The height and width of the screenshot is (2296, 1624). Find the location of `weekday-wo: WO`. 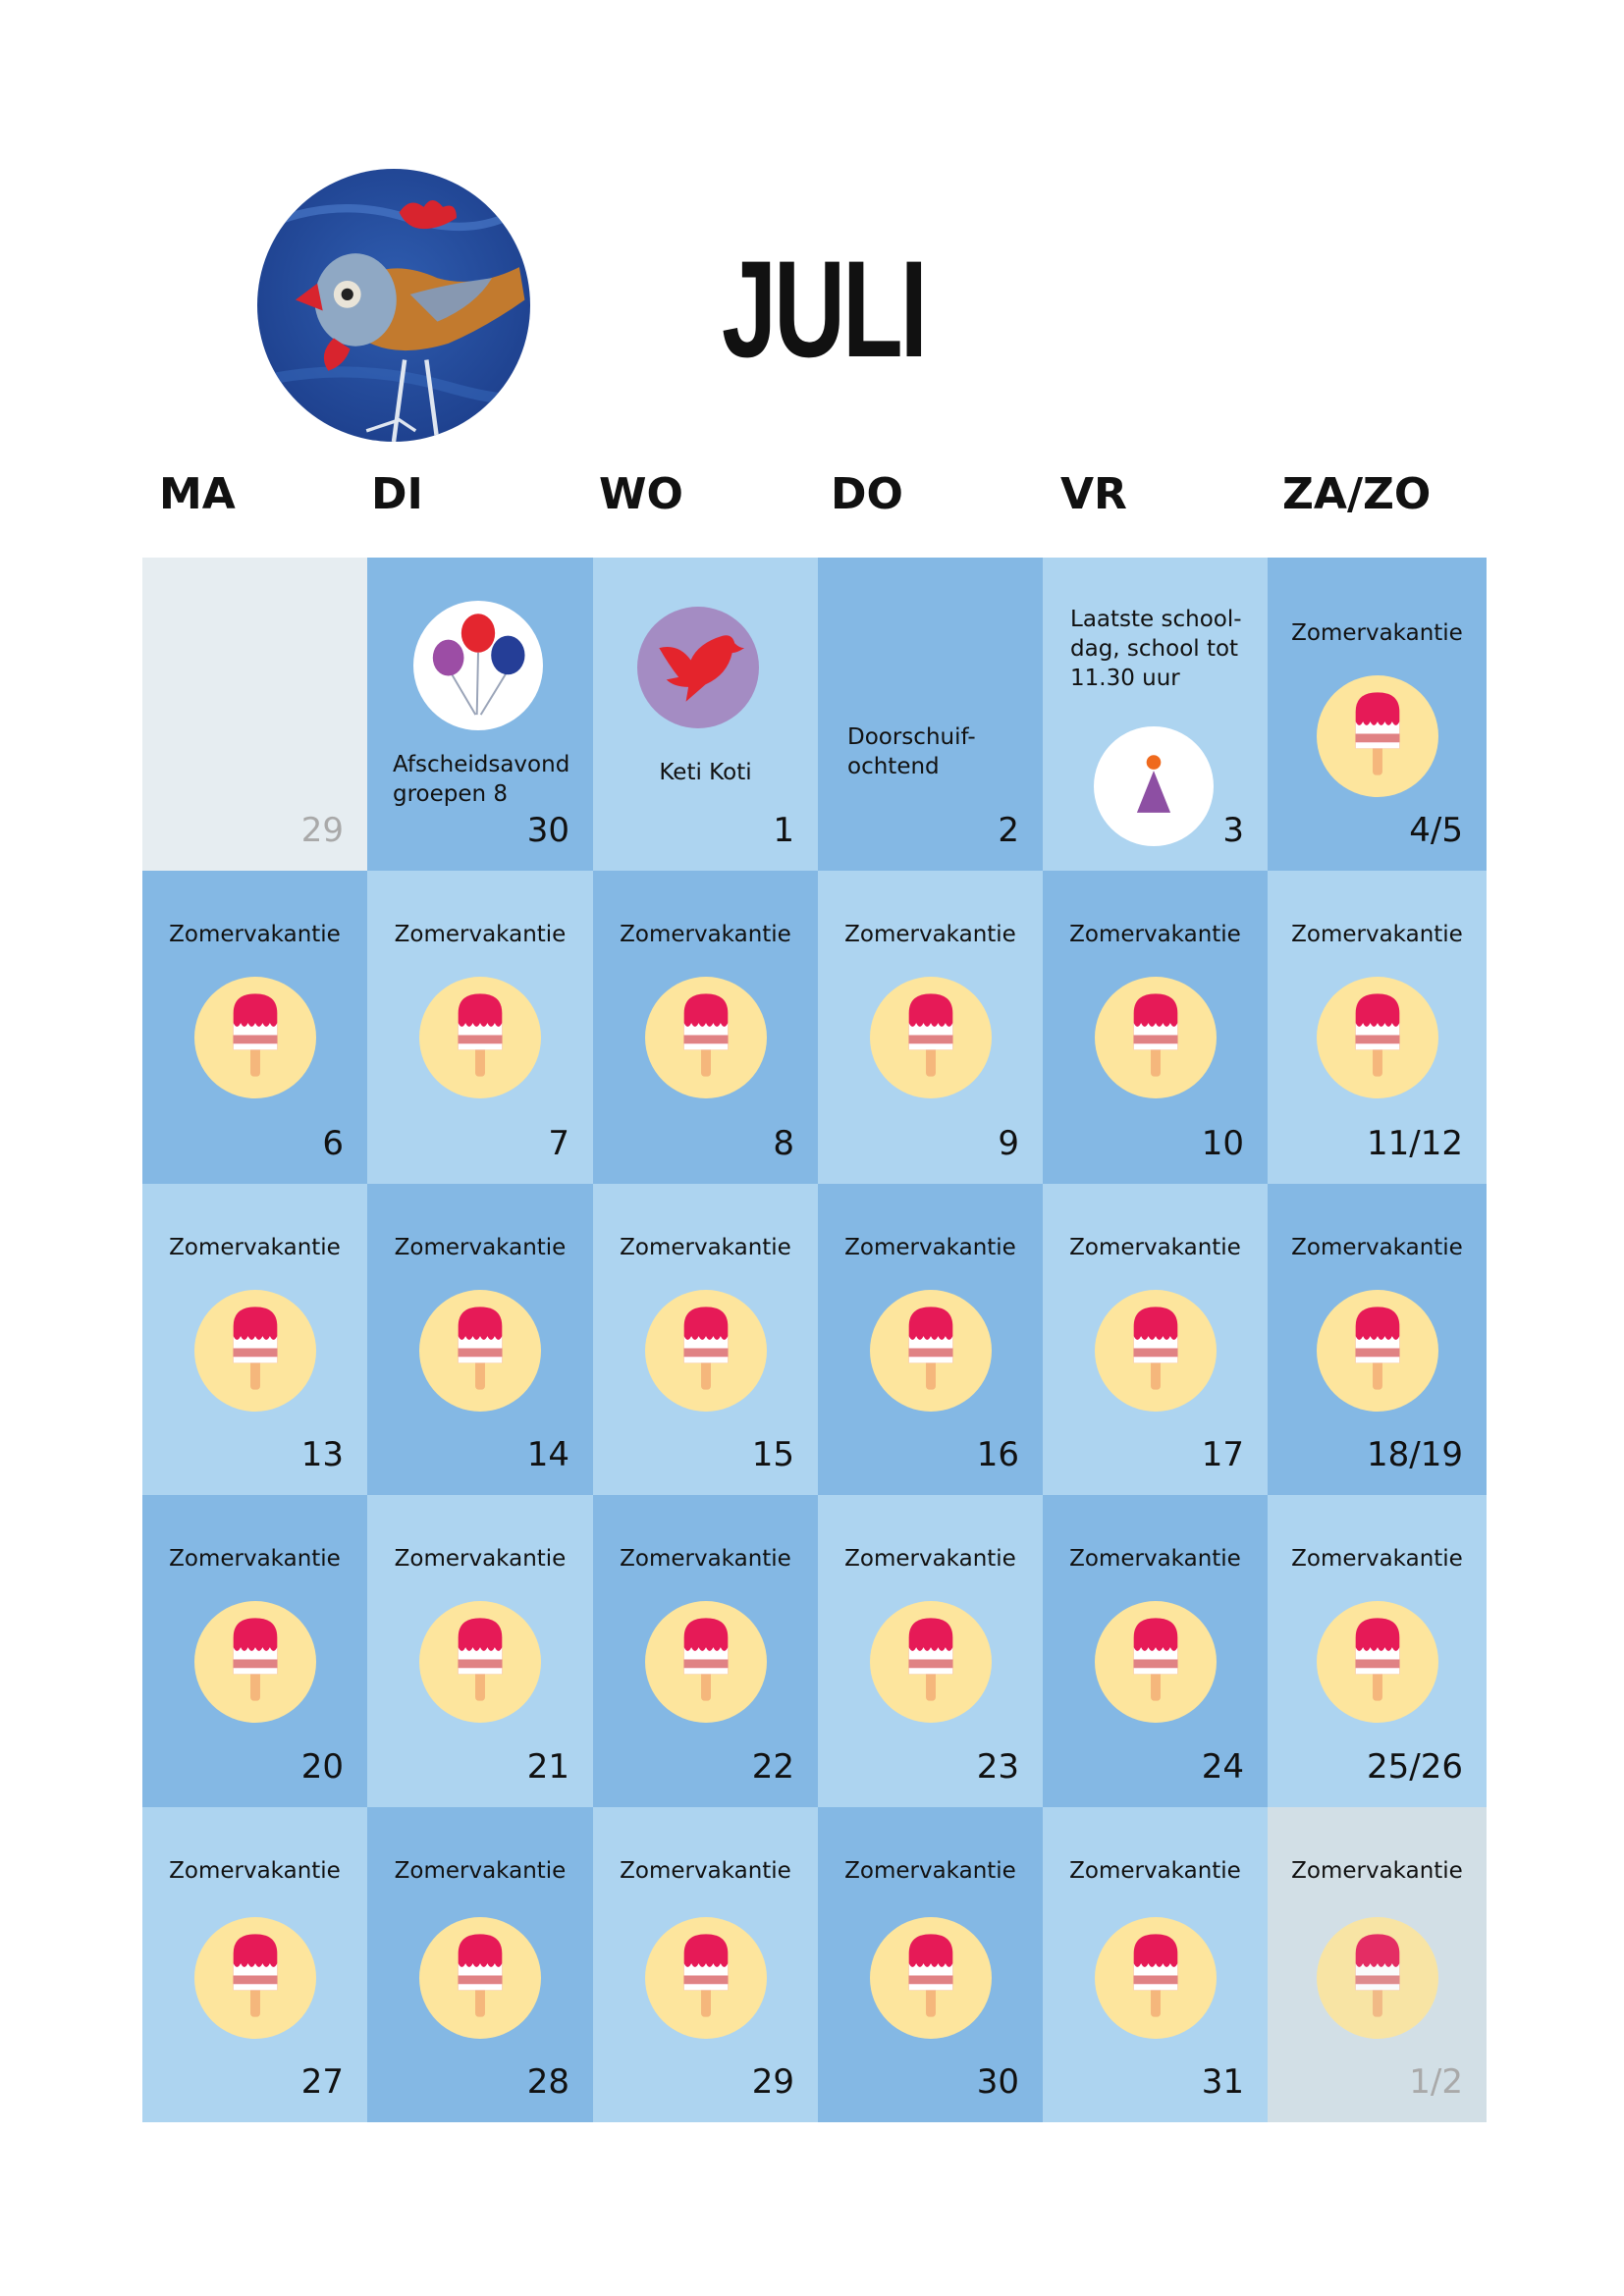

weekday-wo: WO is located at coordinates (641, 494).